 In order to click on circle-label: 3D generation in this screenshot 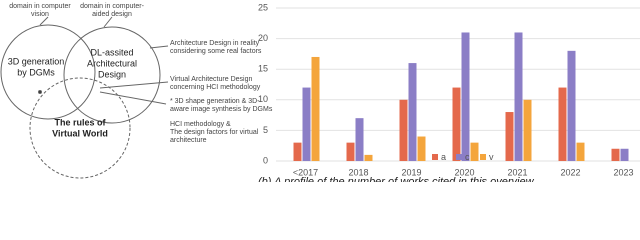, I will do `click(36, 61)`.